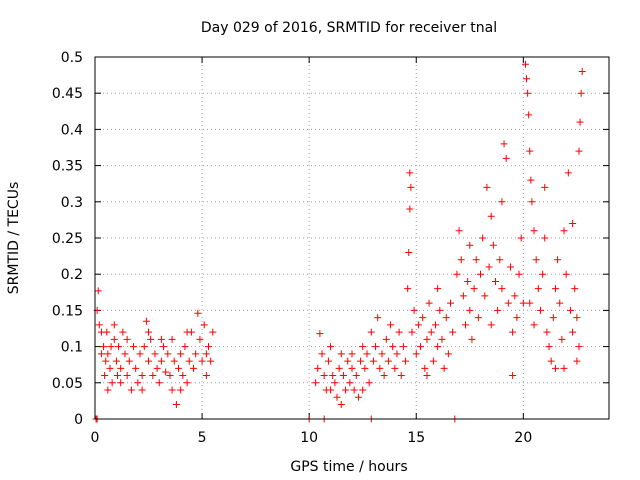 This screenshot has height=480, width=640. I want to click on x-tick-label: 10, so click(309, 438).